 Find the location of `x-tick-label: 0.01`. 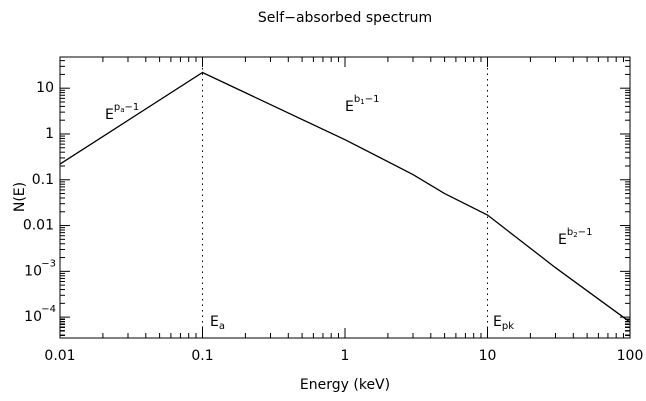

x-tick-label: 0.01 is located at coordinates (59, 356).